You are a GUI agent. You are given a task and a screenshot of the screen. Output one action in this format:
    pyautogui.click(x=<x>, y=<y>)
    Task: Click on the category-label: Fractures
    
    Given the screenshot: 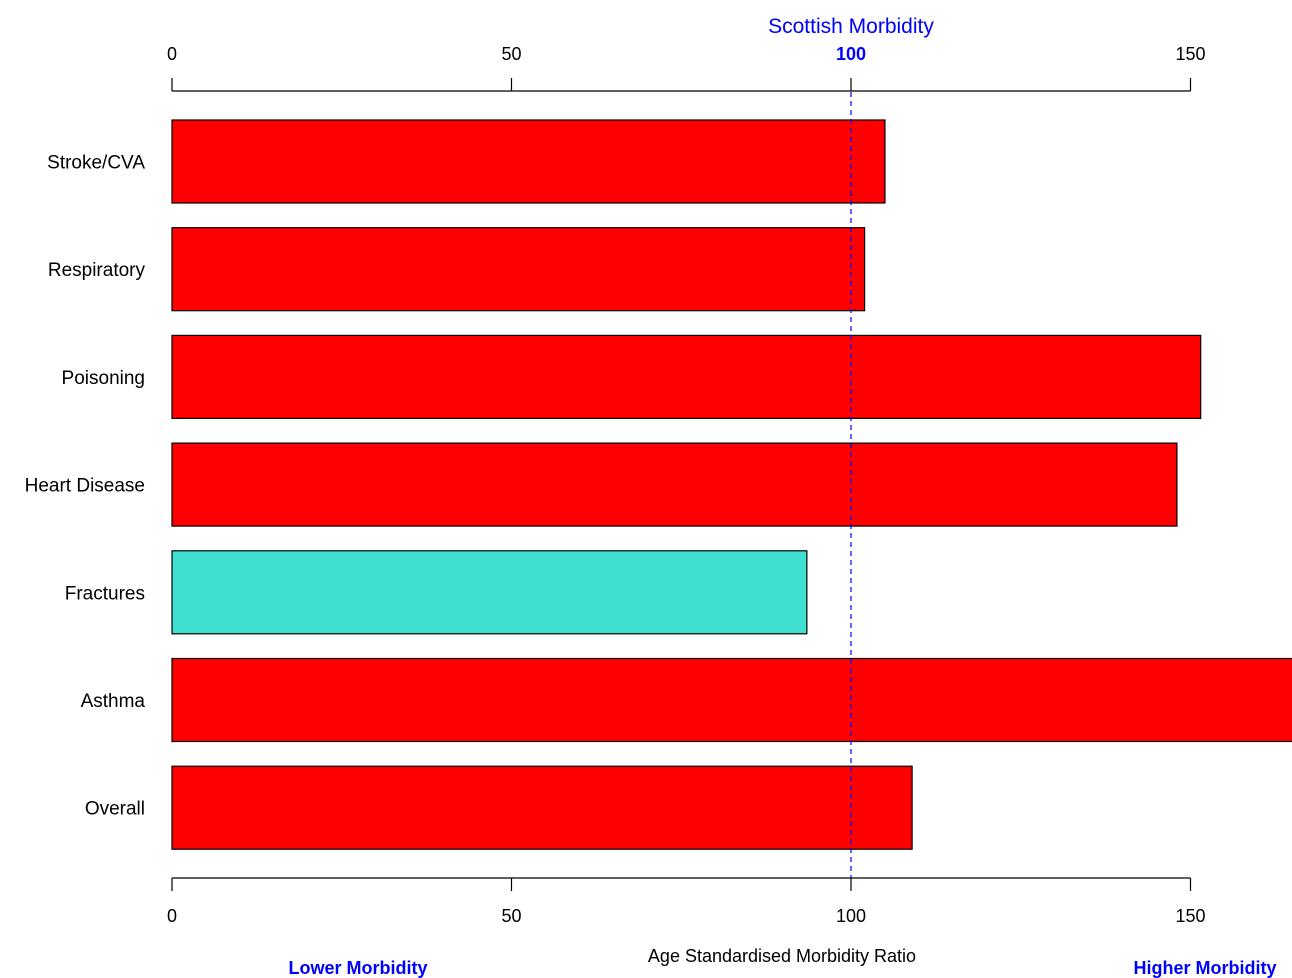 What is the action you would take?
    pyautogui.click(x=105, y=593)
    